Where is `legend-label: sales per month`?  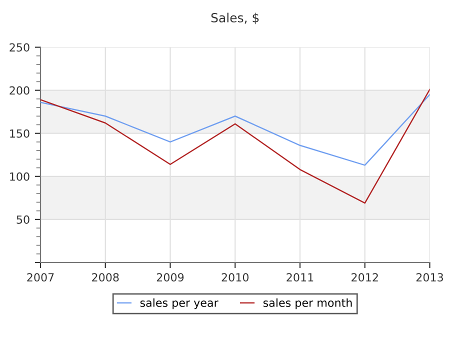 legend-label: sales per month is located at coordinates (307, 304).